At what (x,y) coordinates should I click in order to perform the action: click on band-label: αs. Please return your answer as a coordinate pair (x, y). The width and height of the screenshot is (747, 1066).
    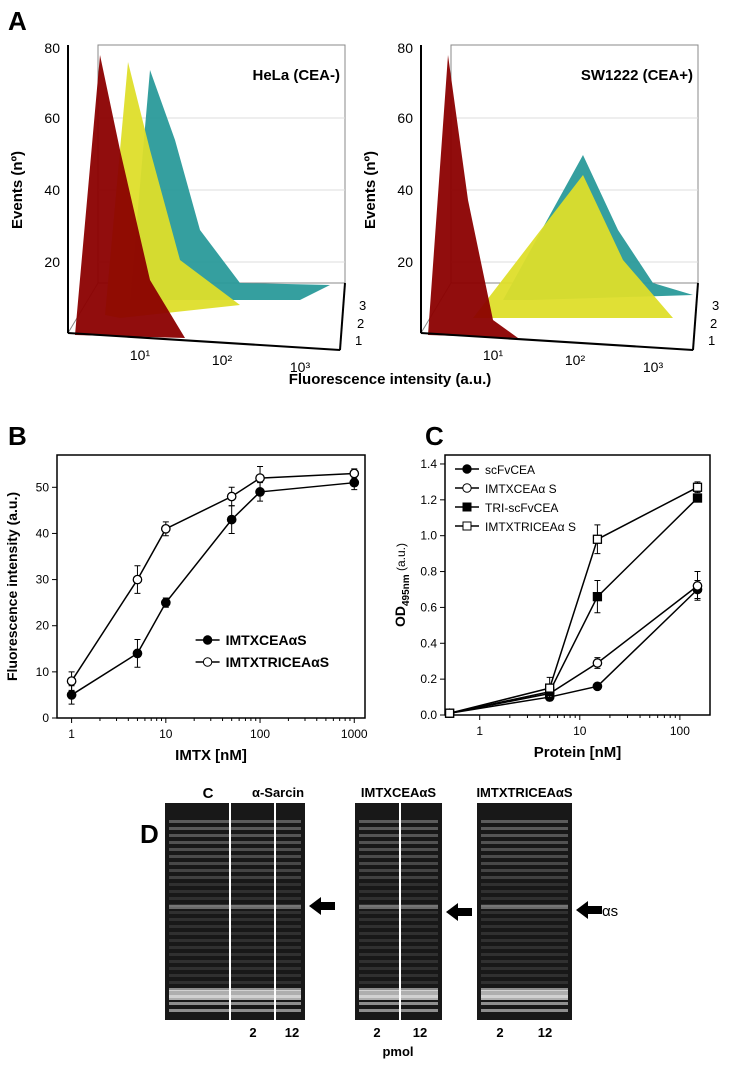
    Looking at the image, I should click on (610, 911).